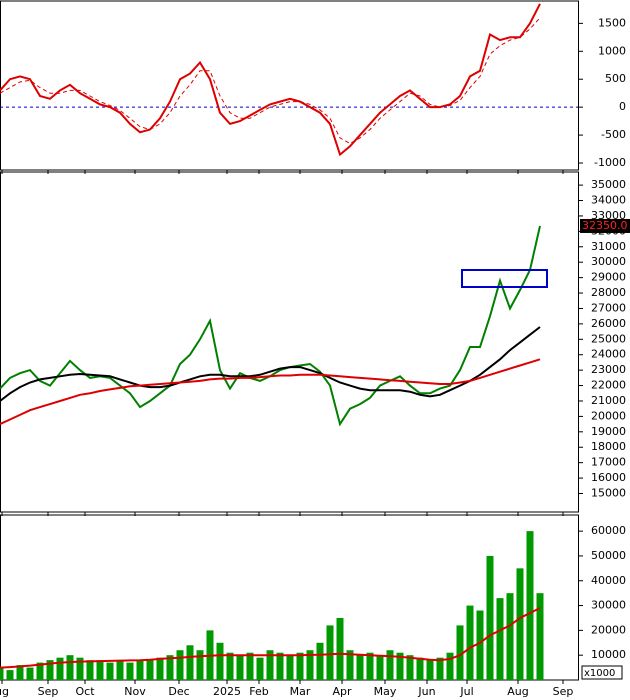  Describe the element at coordinates (608, 307) in the screenshot. I see `y-tick-label: 27000` at that location.